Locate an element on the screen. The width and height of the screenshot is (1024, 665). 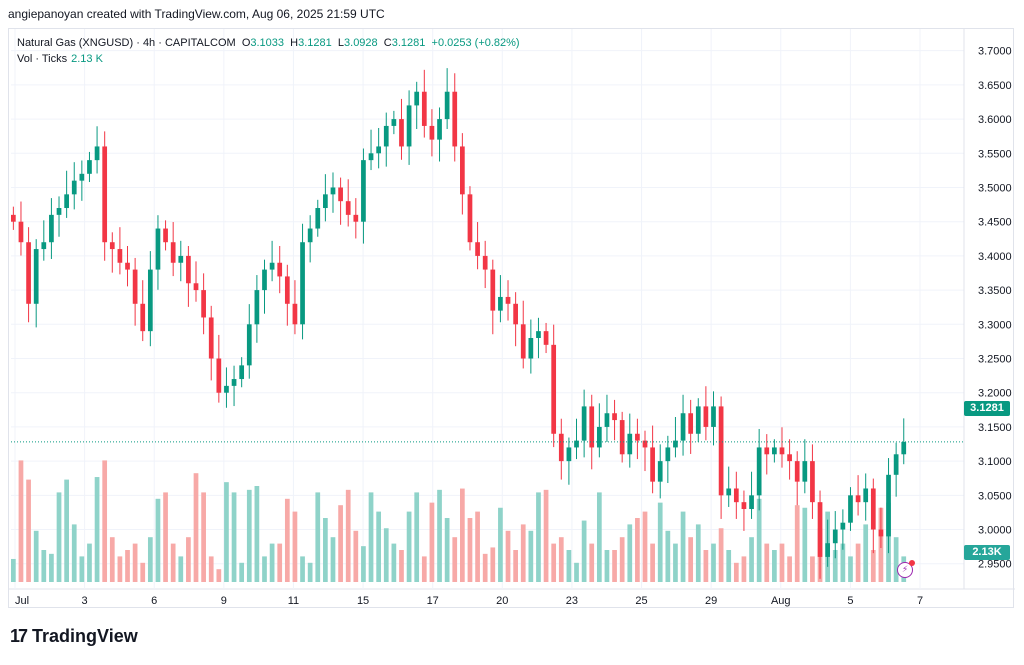
lightning-icon: ⚡ is located at coordinates (905, 570).